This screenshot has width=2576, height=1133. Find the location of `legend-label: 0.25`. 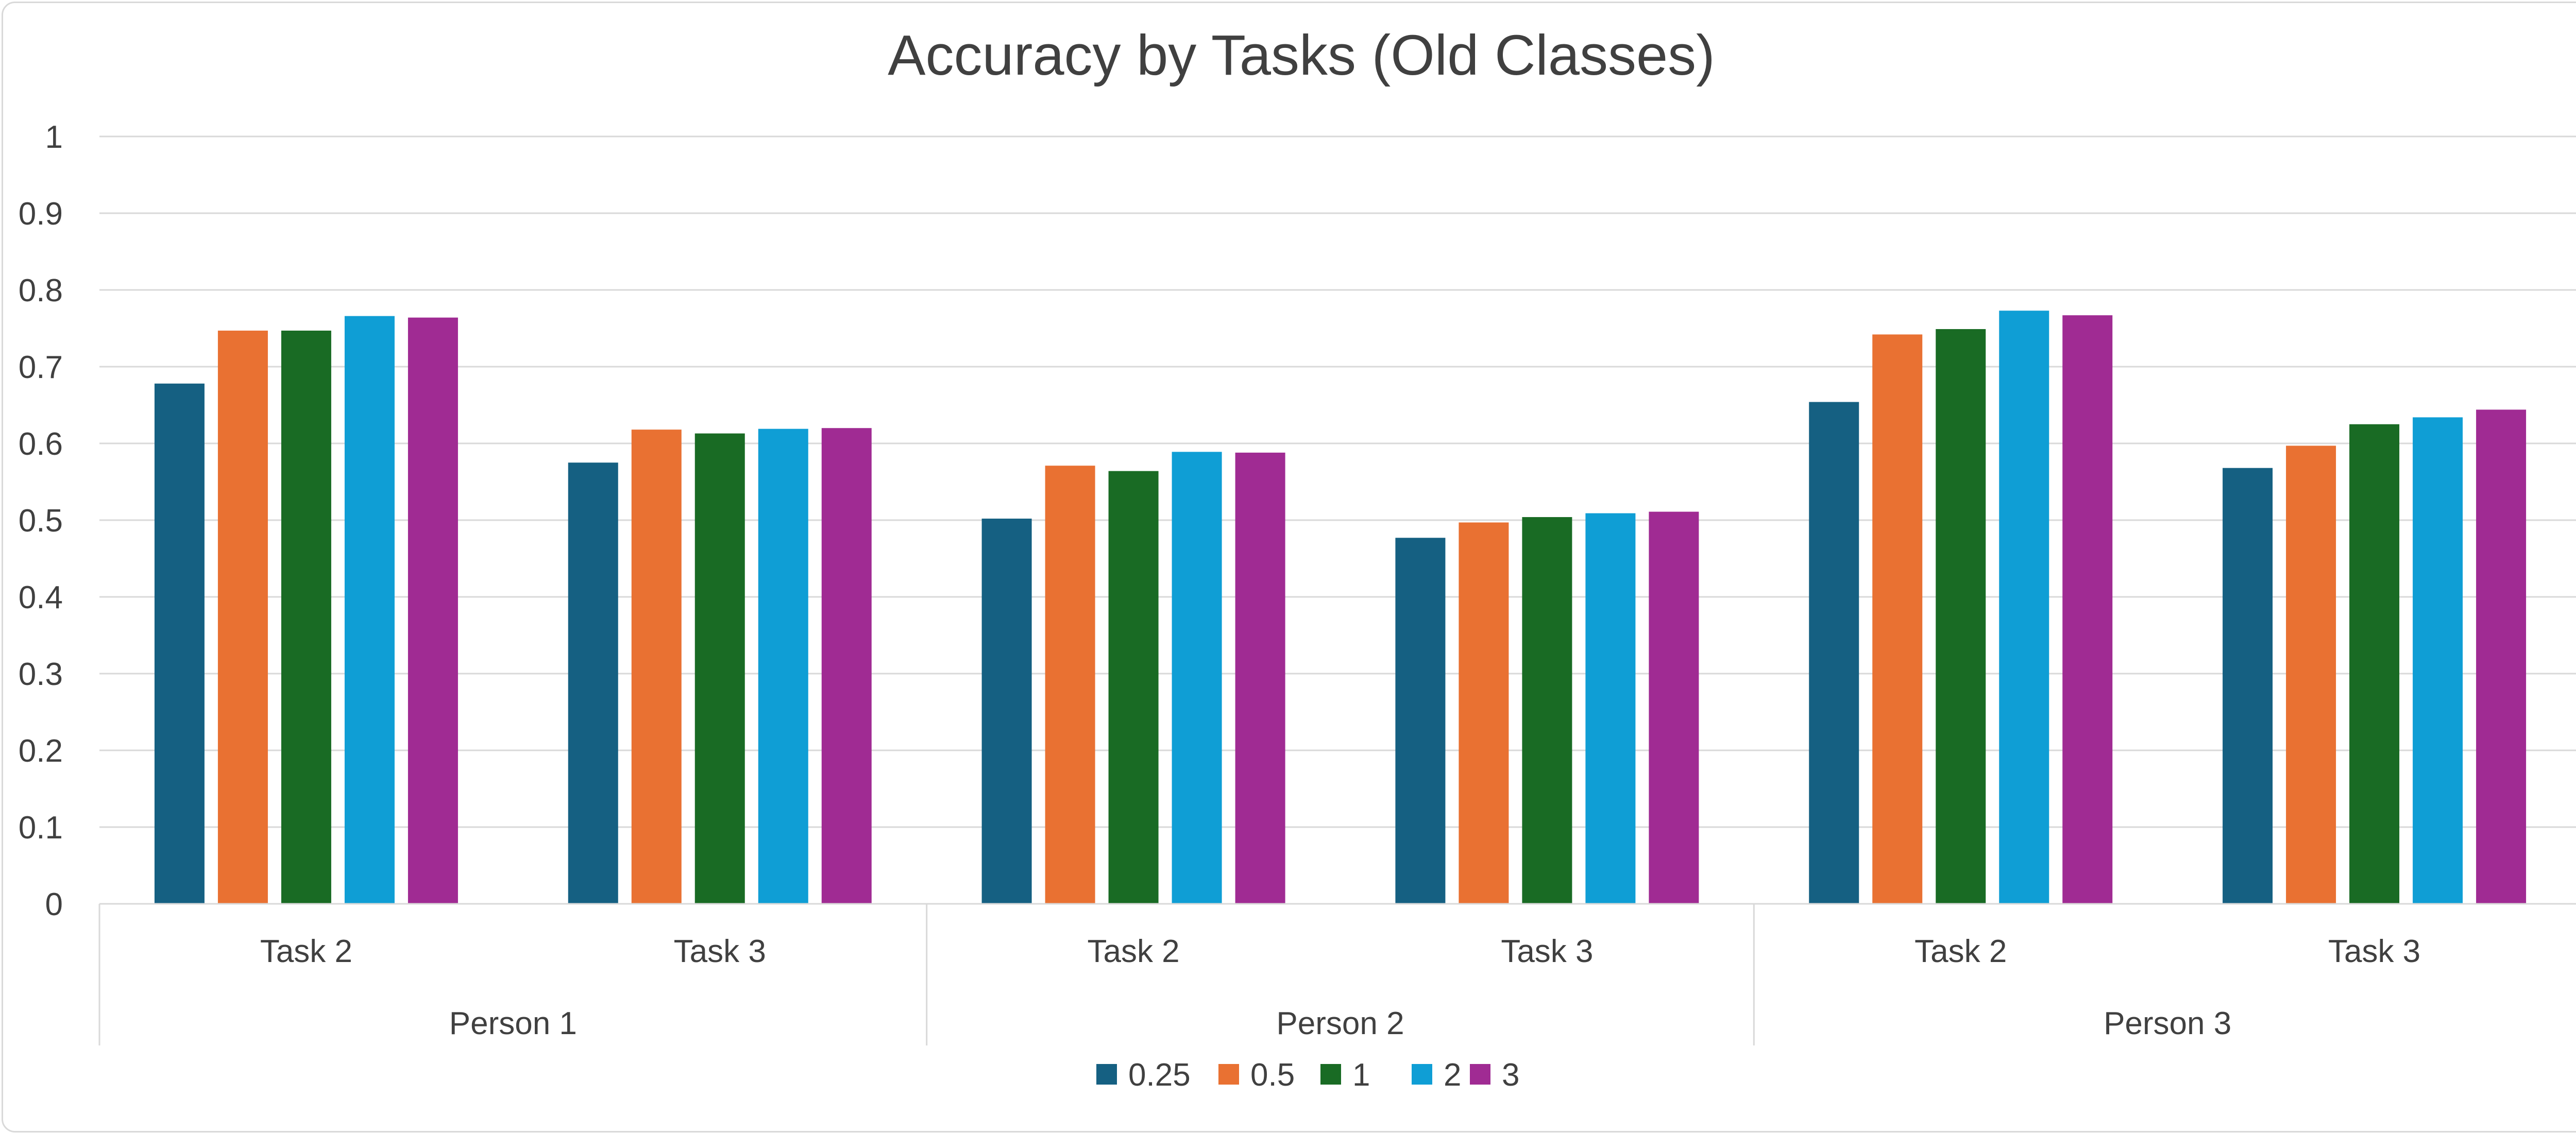

legend-label: 0.25 is located at coordinates (1159, 1075).